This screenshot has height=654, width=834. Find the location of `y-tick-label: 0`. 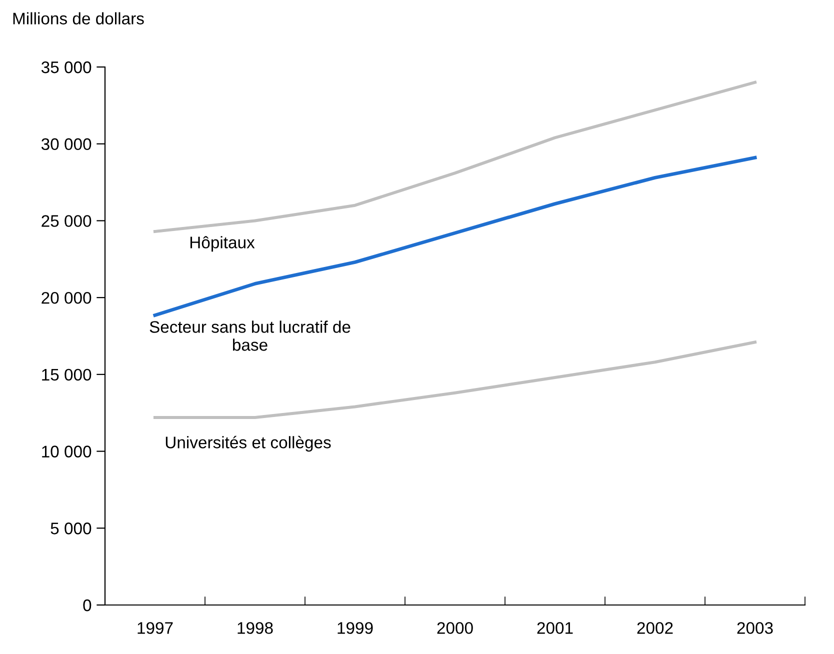

y-tick-label: 0 is located at coordinates (87, 605).